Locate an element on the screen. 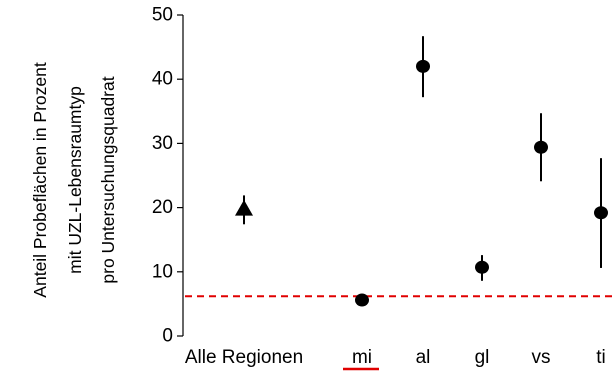 This screenshot has height=375, width=614. y-axis: 0 10 20 30 40 50 is located at coordinates (168, 176).